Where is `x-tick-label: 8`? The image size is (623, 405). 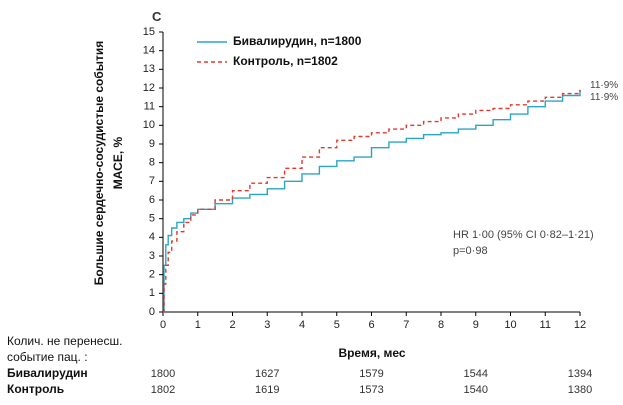
x-tick-label: 8 is located at coordinates (441, 325).